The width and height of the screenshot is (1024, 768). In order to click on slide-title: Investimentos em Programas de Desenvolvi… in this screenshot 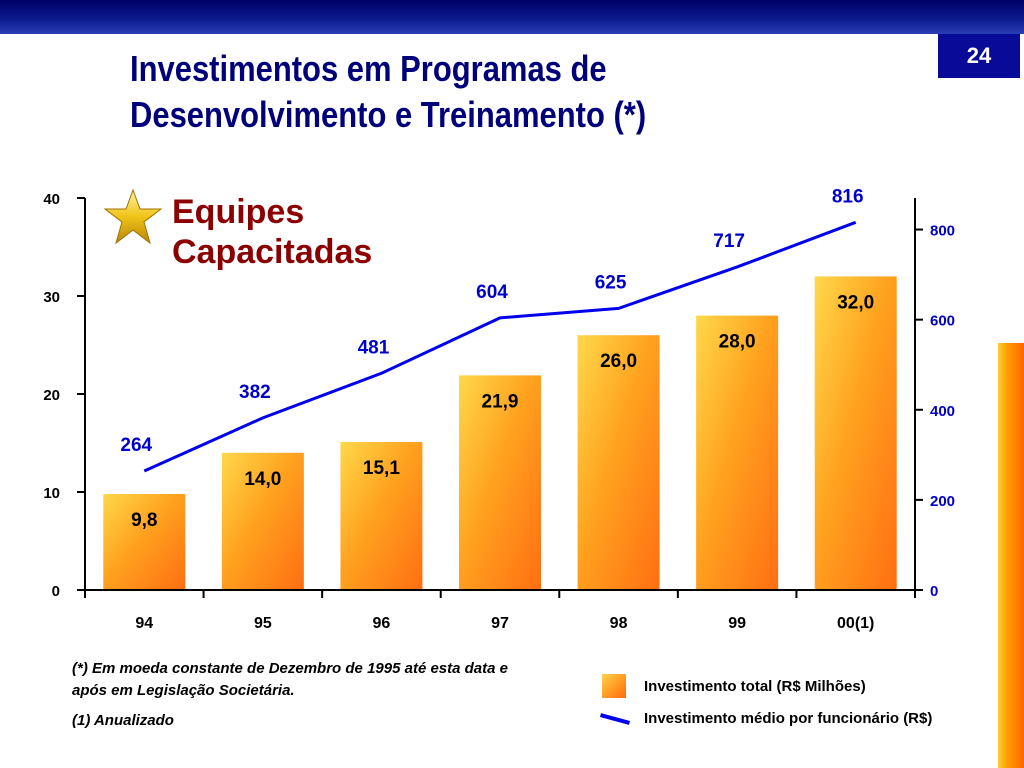, I will do `click(474, 92)`.